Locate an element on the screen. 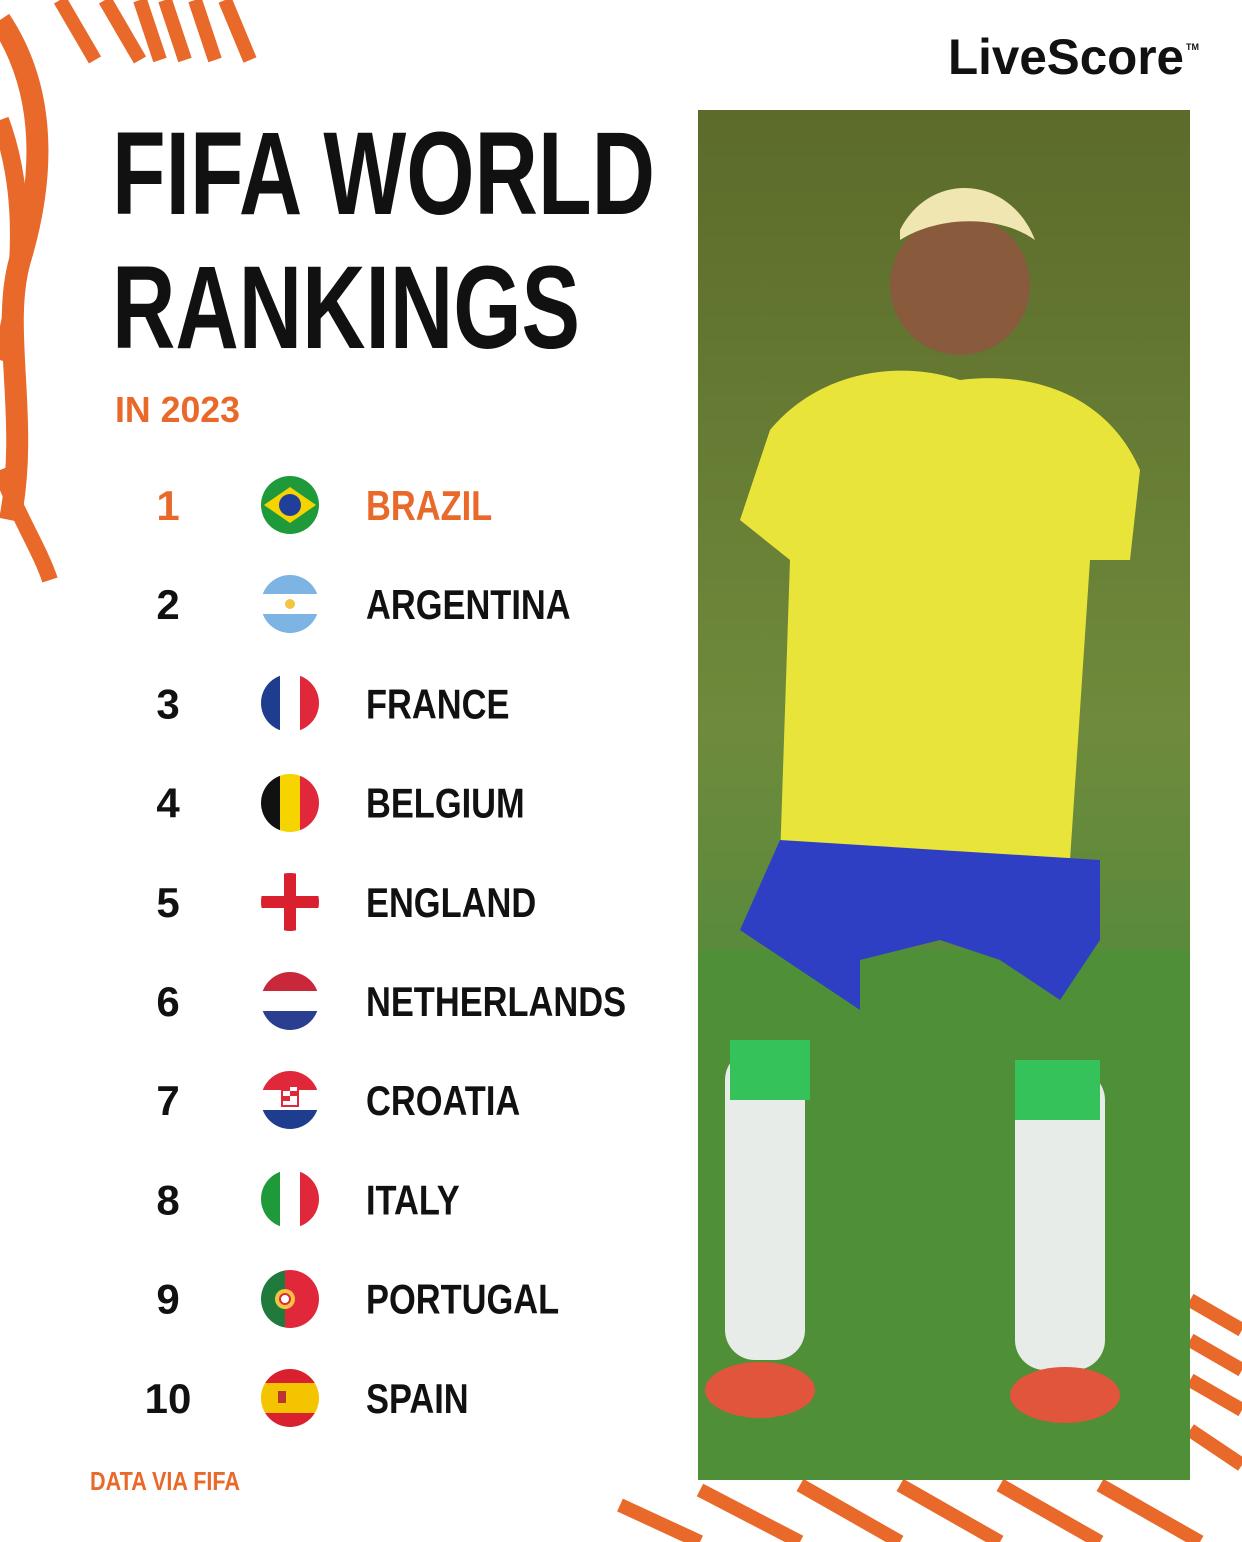 Image resolution: width=1242 pixels, height=1542 pixels. title-line: RANKINGS is located at coordinates (346, 308).